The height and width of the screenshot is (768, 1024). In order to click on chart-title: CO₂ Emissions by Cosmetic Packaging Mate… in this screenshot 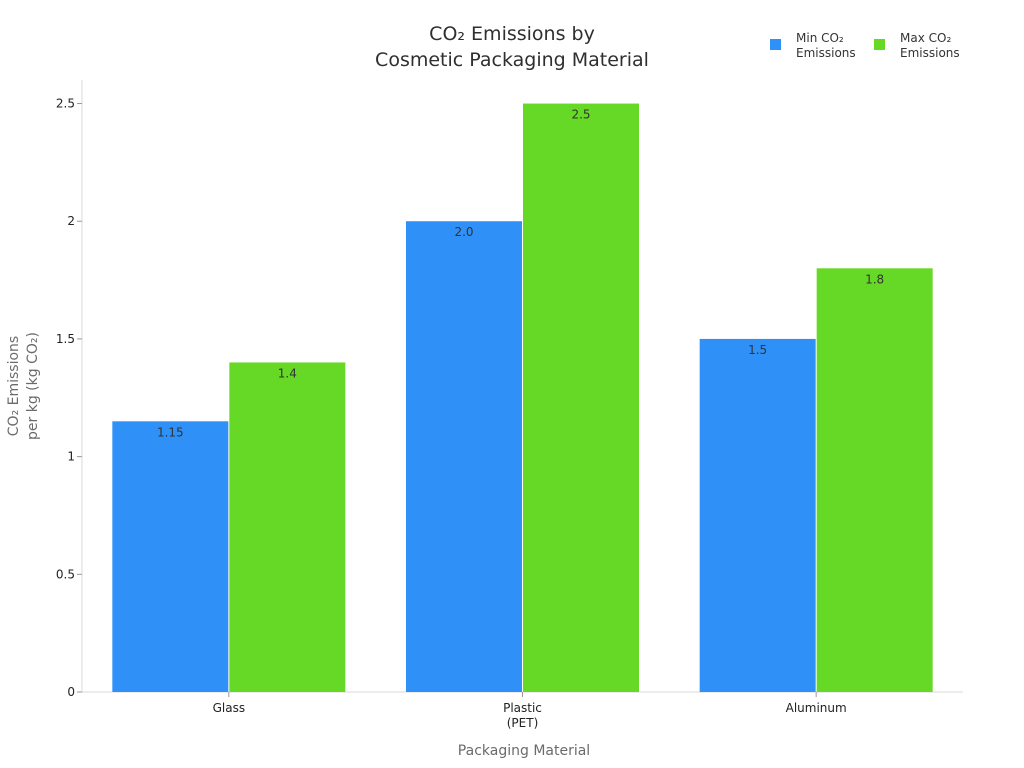, I will do `click(512, 47)`.